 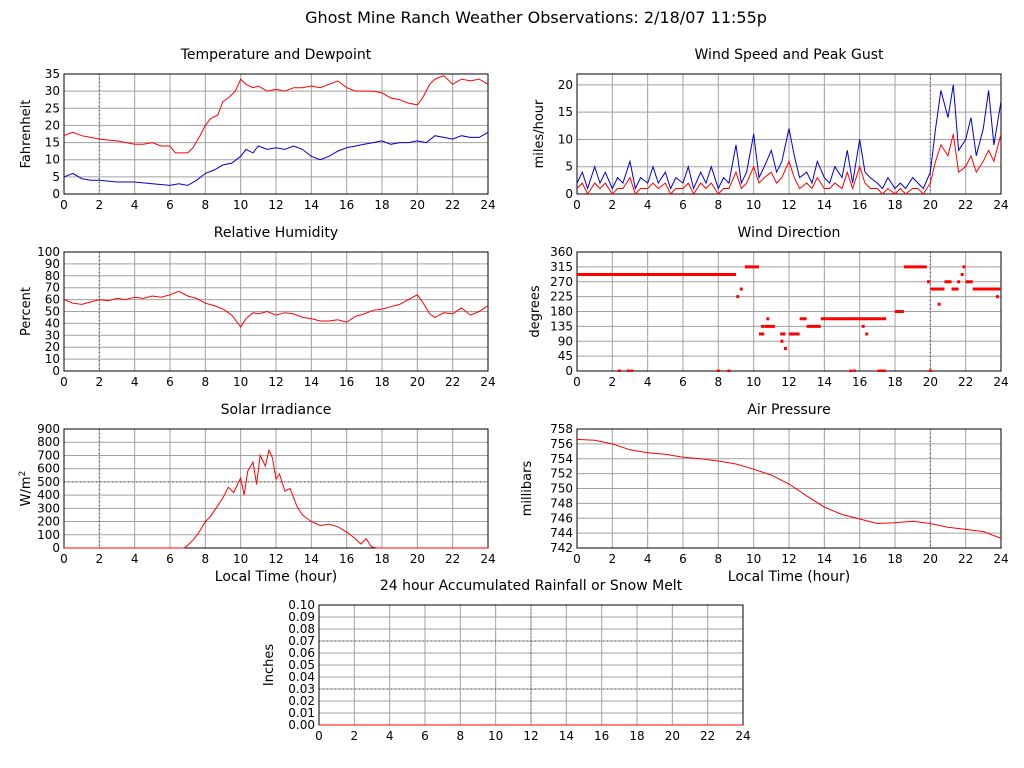 What do you see at coordinates (52, 335) in the screenshot?
I see `y-tick-label: 30` at bounding box center [52, 335].